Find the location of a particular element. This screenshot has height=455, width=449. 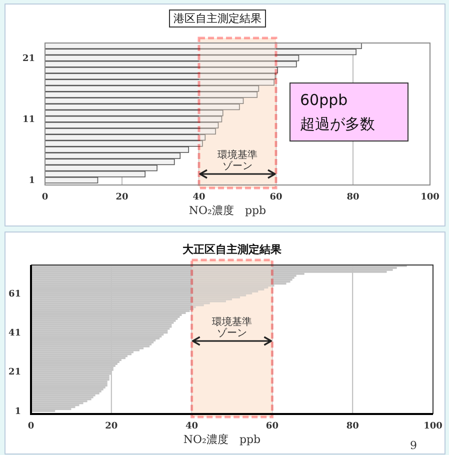

y-tick-label: 61 is located at coordinates (14, 294).